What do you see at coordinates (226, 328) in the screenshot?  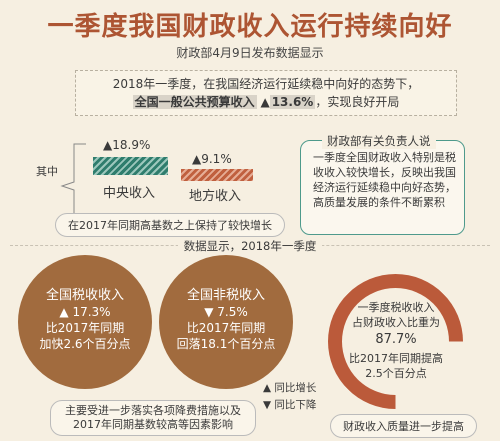 I see `nontax-revenue-compare: 比2017年同期` at bounding box center [226, 328].